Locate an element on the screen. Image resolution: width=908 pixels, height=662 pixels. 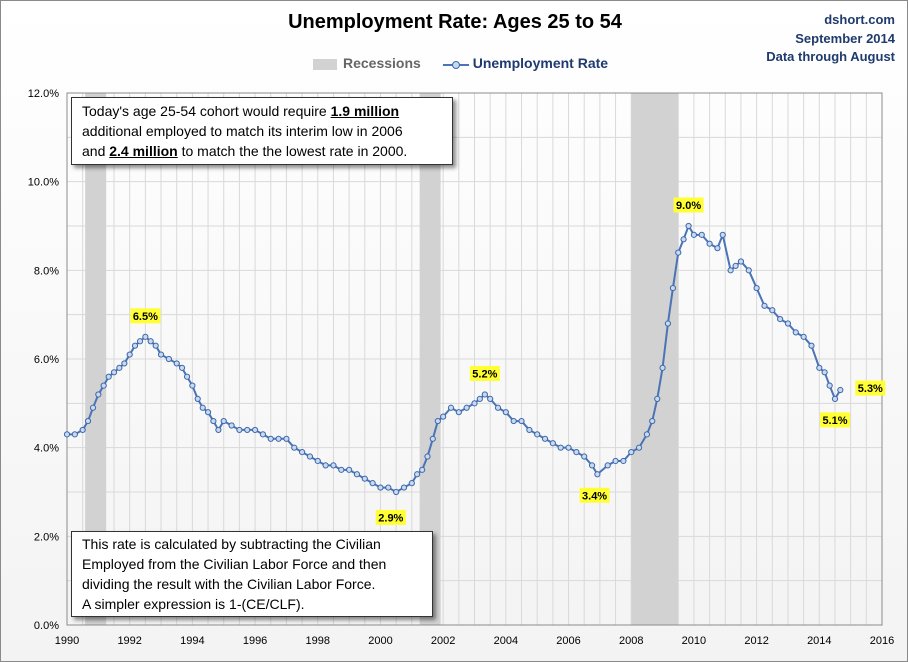
x-tick-label: 1994 is located at coordinates (192, 641).